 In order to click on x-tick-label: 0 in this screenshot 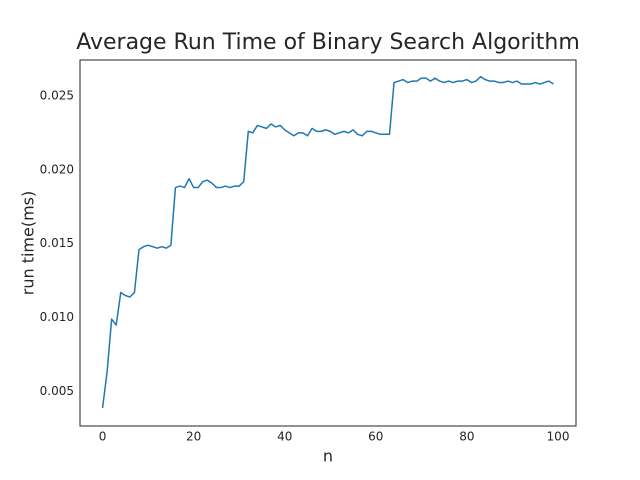, I will do `click(103, 437)`.